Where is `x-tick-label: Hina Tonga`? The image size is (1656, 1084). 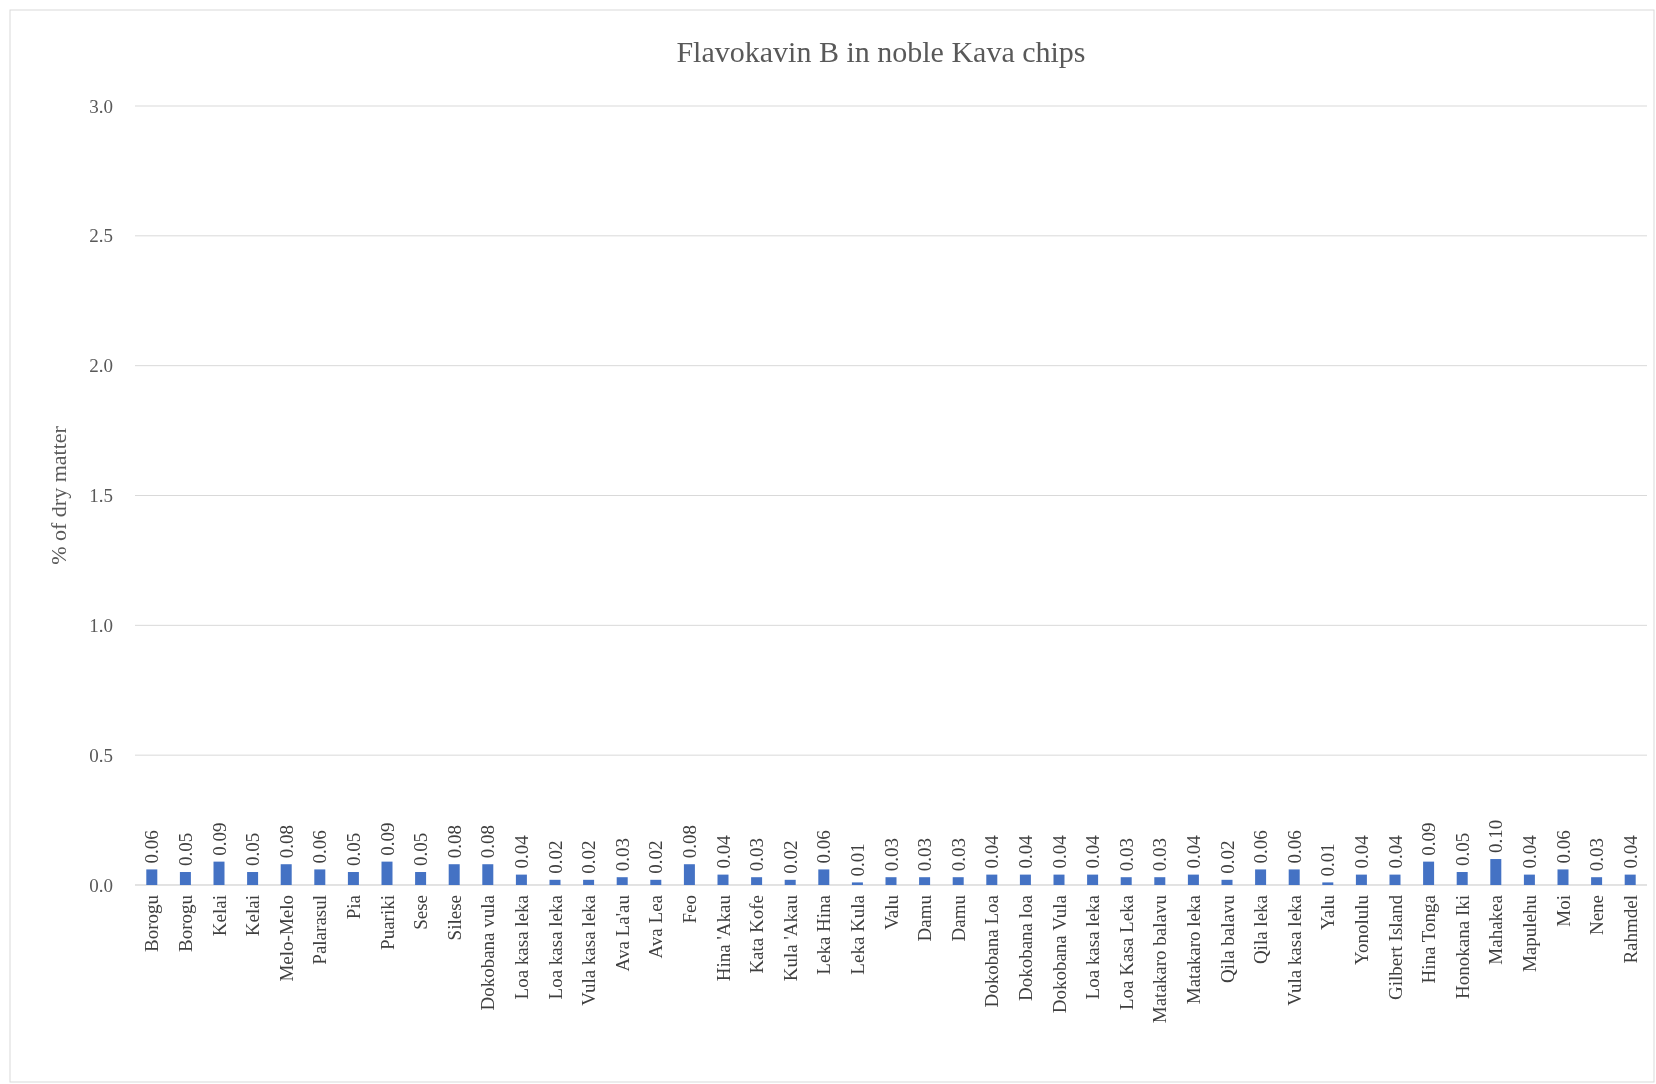 x-tick-label: Hina Tonga is located at coordinates (1429, 939).